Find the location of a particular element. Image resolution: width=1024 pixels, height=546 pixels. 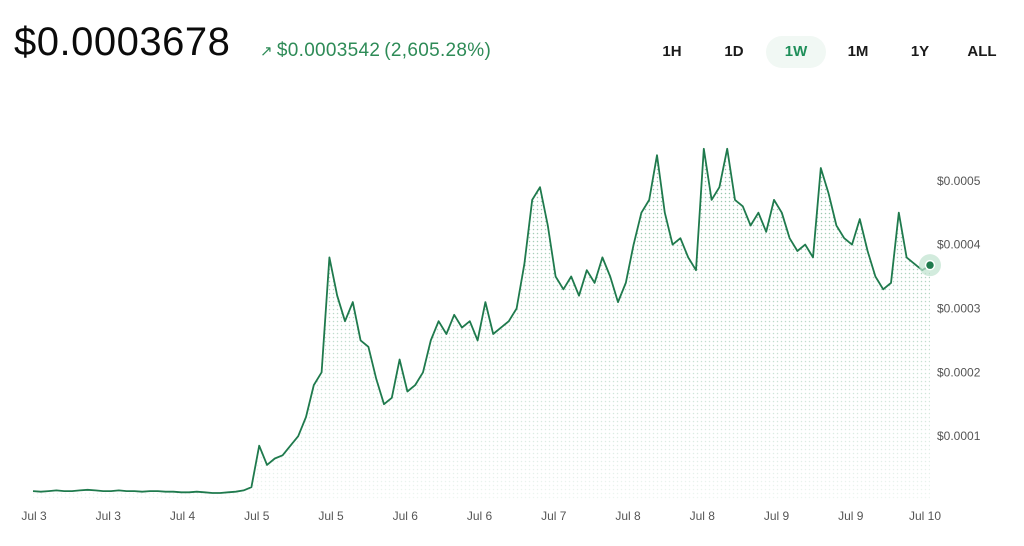

x-tick-label: Jul 10 is located at coordinates (925, 516).